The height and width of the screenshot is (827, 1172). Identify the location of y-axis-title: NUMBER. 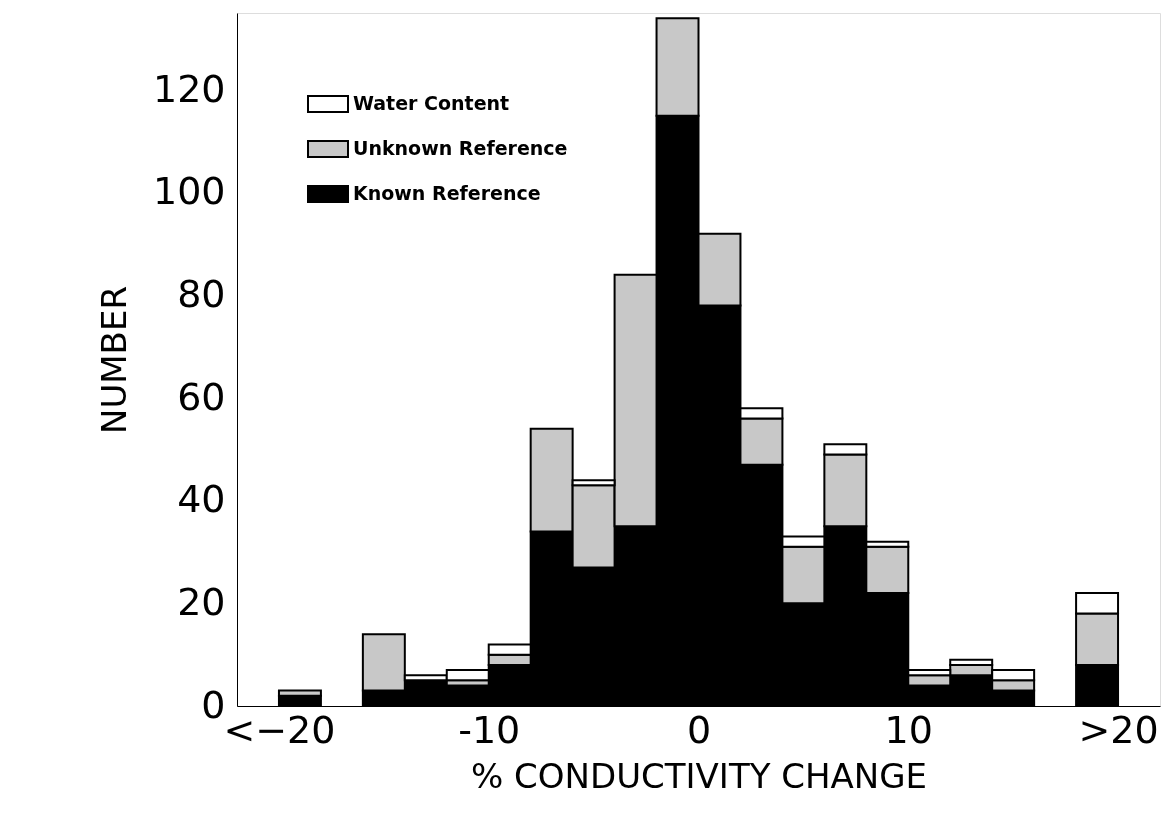
(113, 360).